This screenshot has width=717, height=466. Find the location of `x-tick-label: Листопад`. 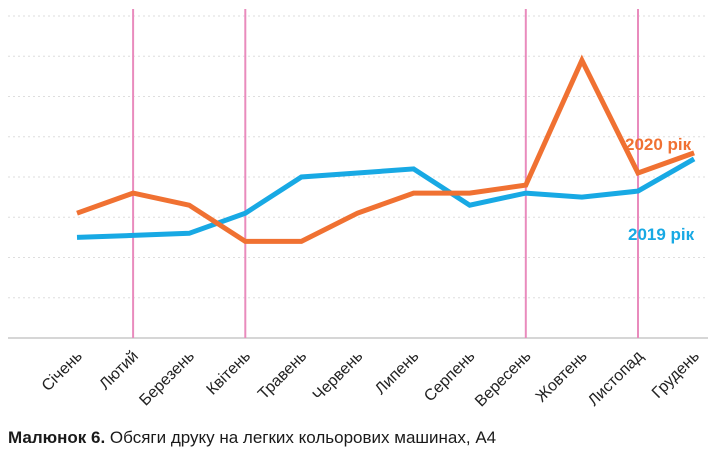

x-tick-label: Листопад is located at coordinates (616, 378).